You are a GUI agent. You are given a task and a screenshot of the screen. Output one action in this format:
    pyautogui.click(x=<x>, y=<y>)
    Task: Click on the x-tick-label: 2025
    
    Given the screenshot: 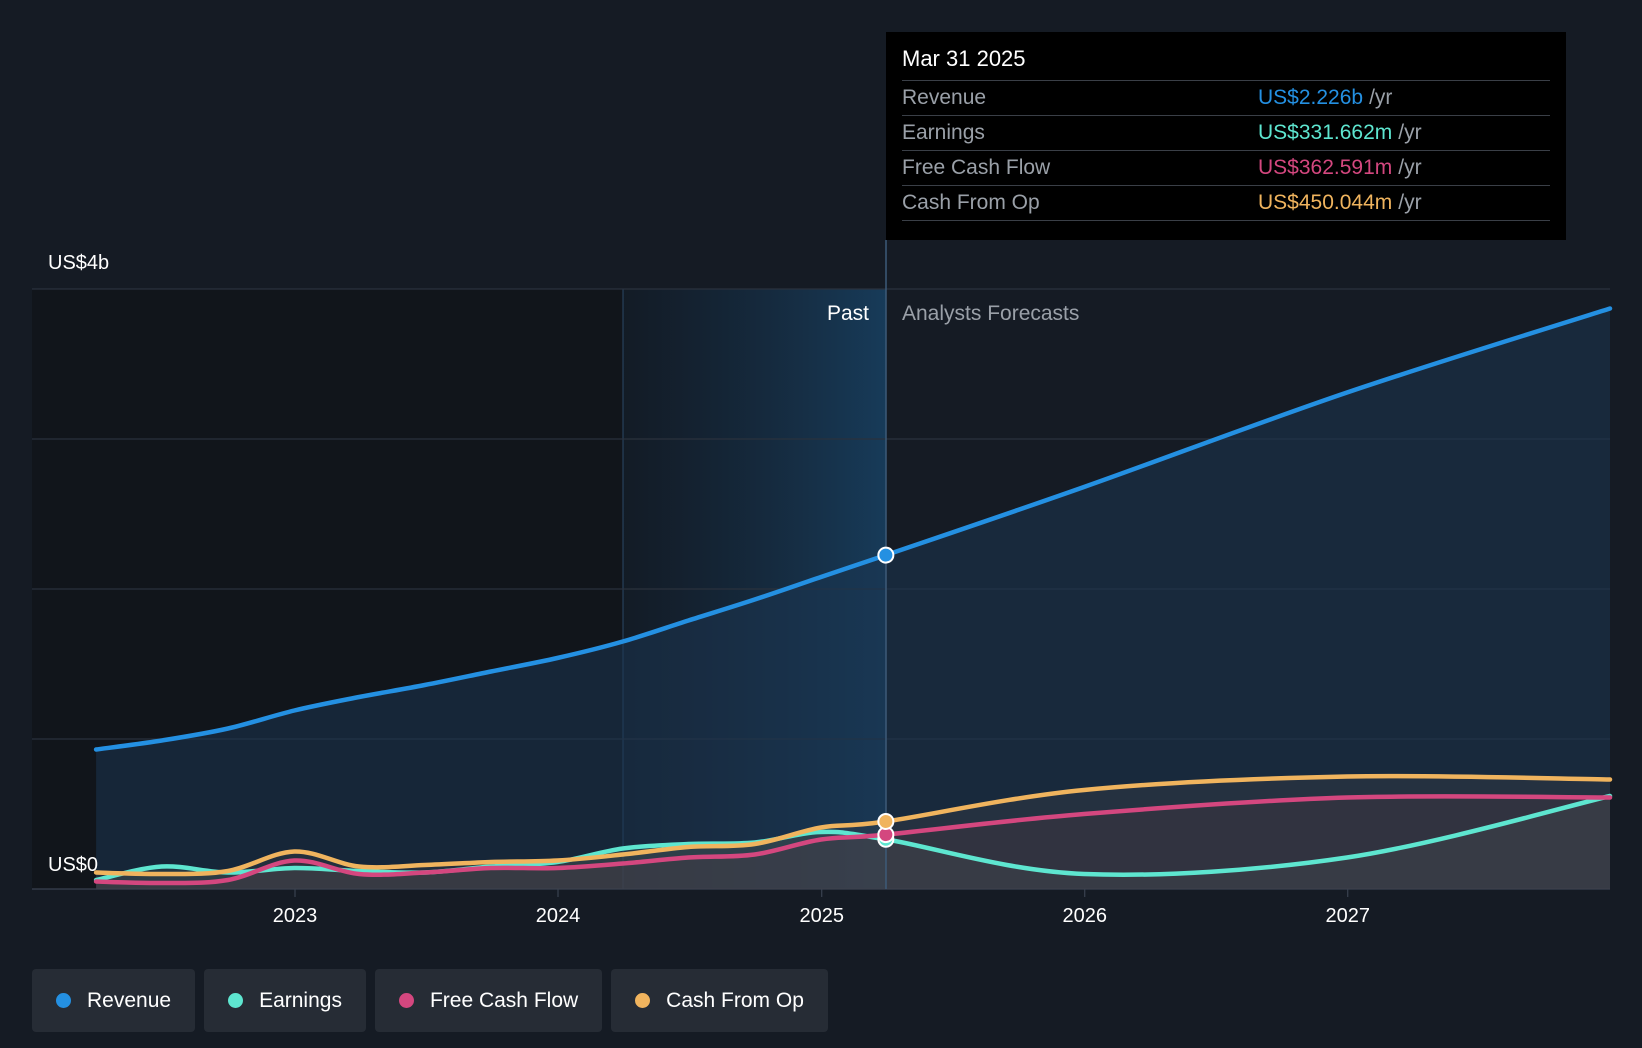 What is the action you would take?
    pyautogui.click(x=821, y=916)
    